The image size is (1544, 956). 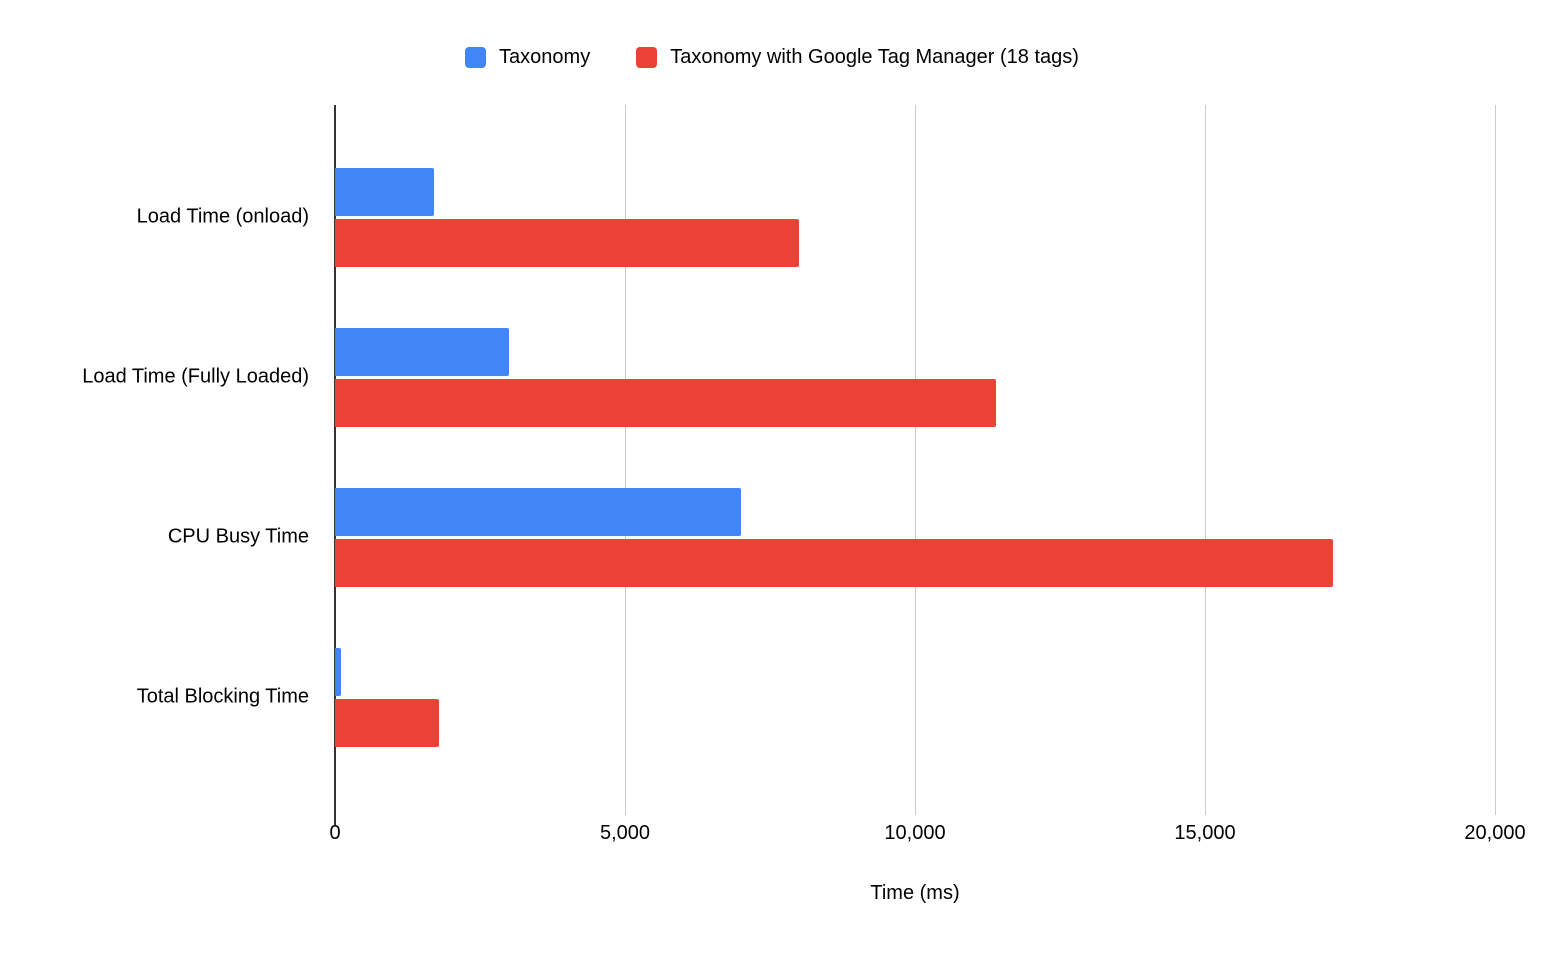 What do you see at coordinates (915, 893) in the screenshot?
I see `x-axis-title: Time (ms)` at bounding box center [915, 893].